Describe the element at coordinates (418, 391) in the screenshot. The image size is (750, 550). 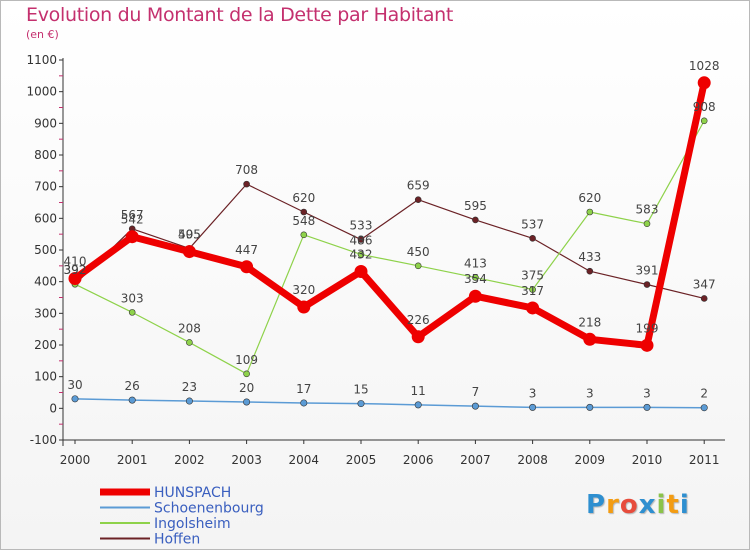
I see `data-label: 11` at that location.